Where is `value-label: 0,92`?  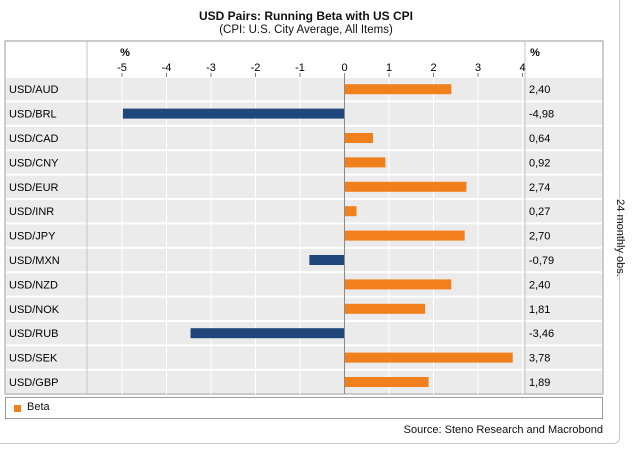
value-label: 0,92 is located at coordinates (539, 163).